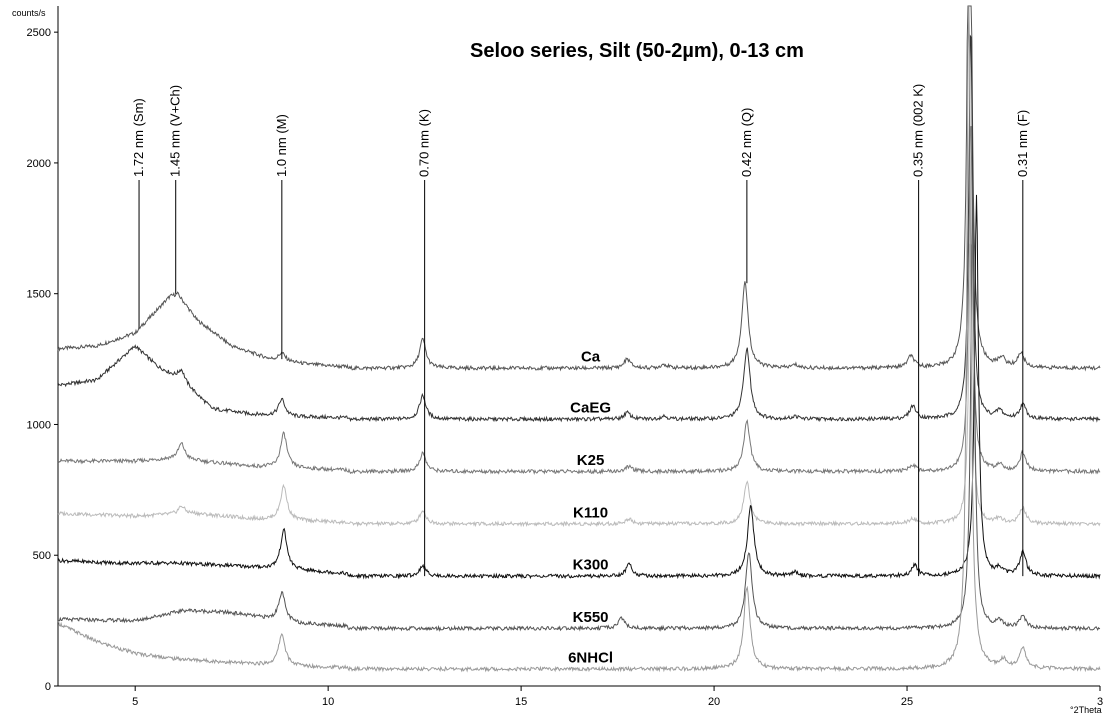 The image size is (1103, 717). Describe the element at coordinates (328, 702) in the screenshot. I see `x-tick-label: 10` at that location.